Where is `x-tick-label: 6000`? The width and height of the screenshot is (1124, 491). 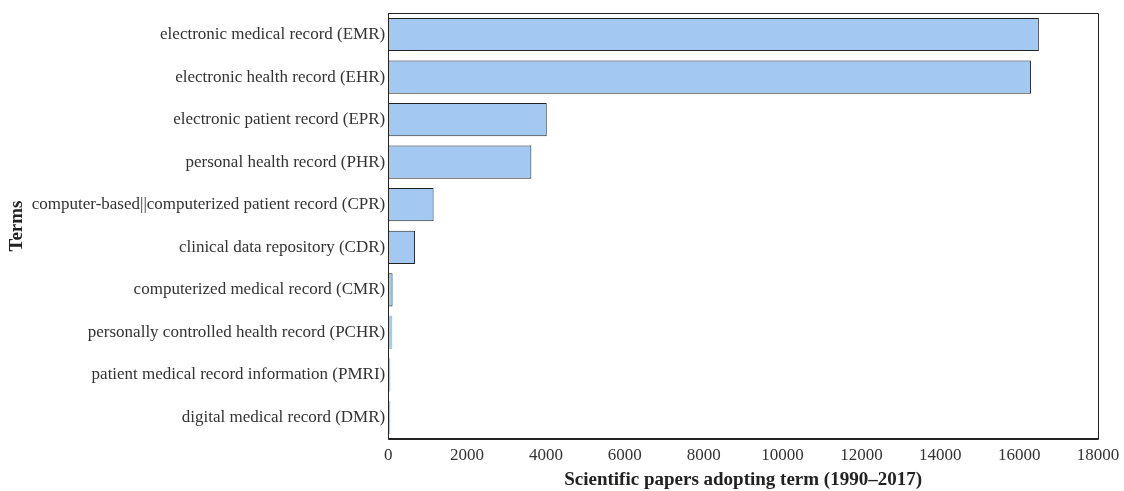
x-tick-label: 6000 is located at coordinates (624, 455).